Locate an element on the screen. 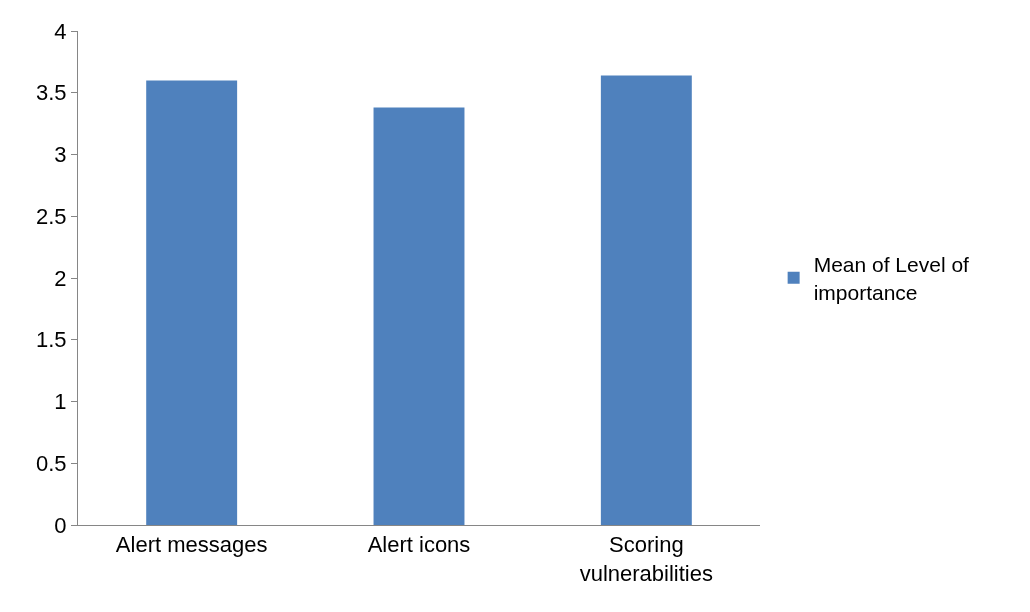 Image resolution: width=1030 pixels, height=612 pixels. y-tick-label: 4 is located at coordinates (60, 31).